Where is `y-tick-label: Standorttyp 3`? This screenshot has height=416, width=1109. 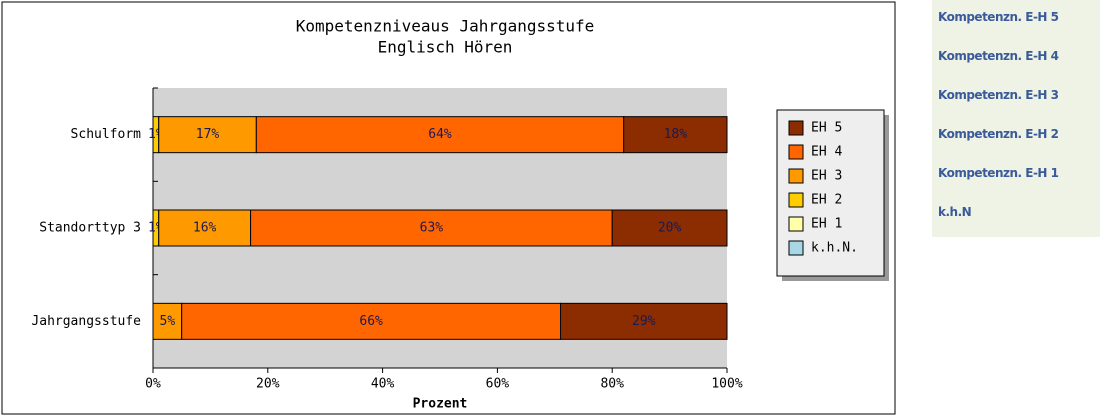 y-tick-label: Standorttyp 3 is located at coordinates (90, 228).